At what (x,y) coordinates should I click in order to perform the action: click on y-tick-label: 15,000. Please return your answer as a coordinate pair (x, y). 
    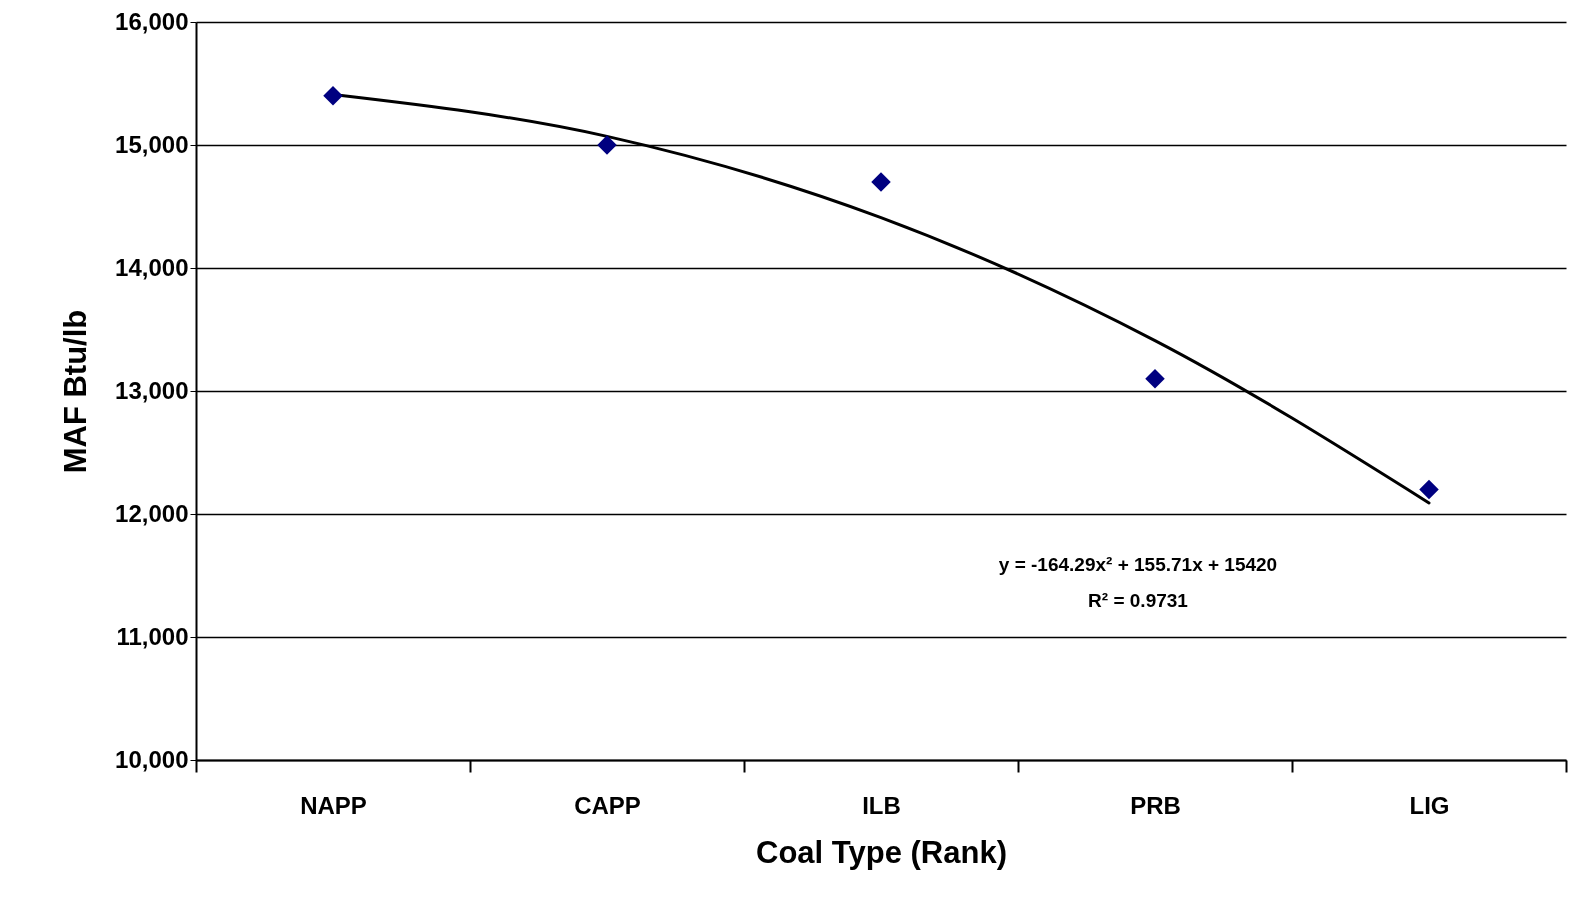
    Looking at the image, I should click on (152, 144).